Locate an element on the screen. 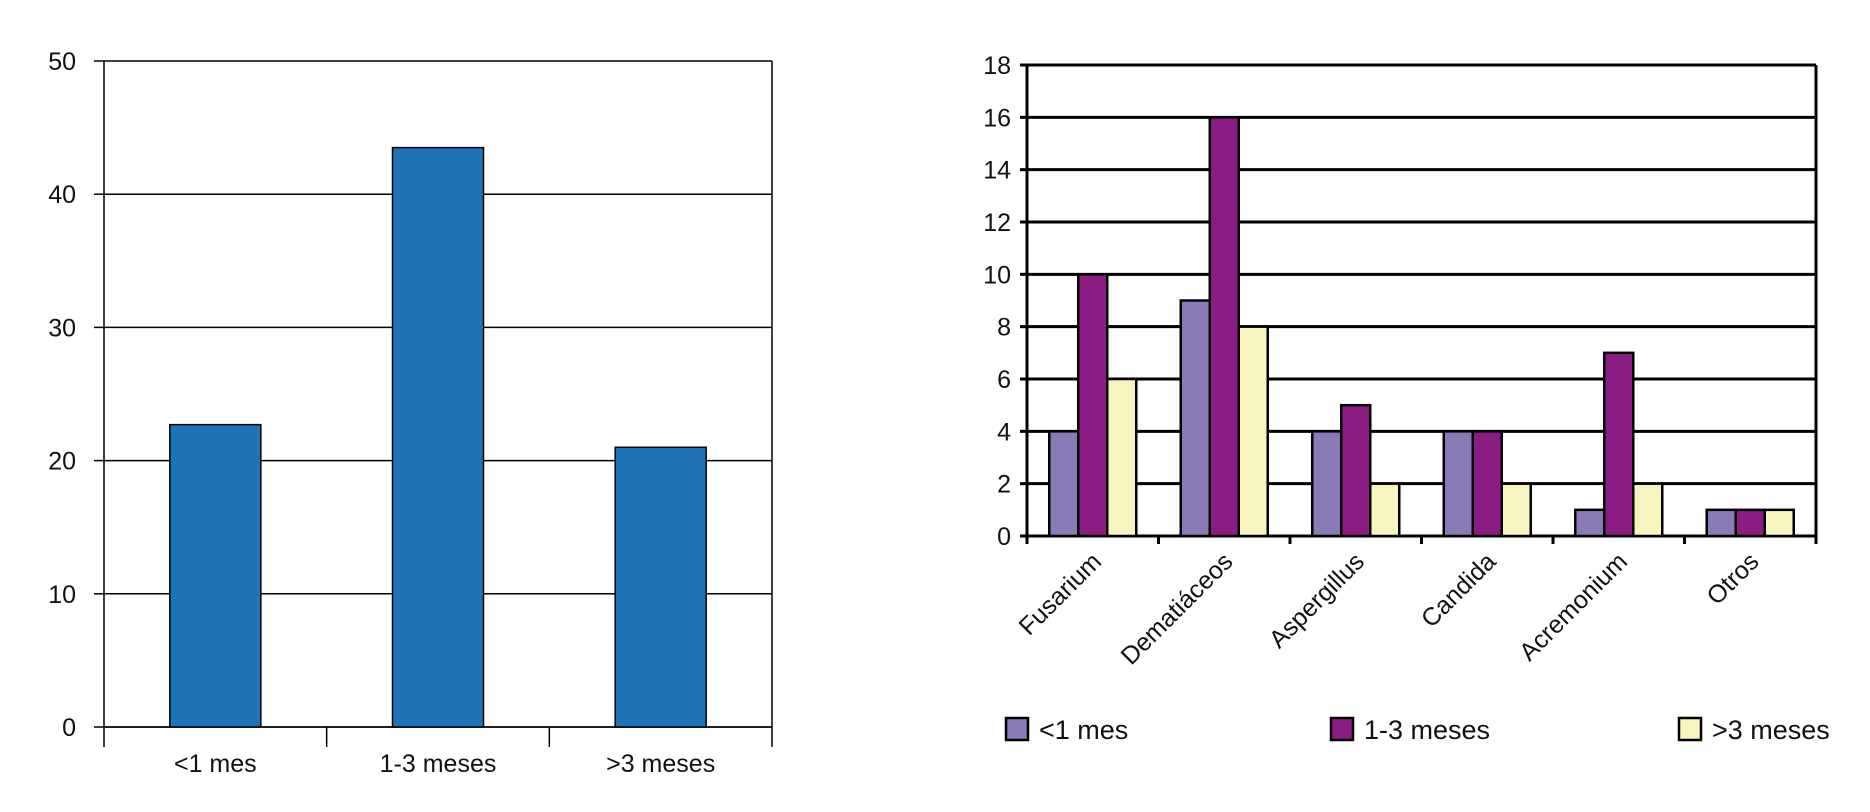 This screenshot has height=812, width=1870. y-tick-label: 16 is located at coordinates (997, 118).